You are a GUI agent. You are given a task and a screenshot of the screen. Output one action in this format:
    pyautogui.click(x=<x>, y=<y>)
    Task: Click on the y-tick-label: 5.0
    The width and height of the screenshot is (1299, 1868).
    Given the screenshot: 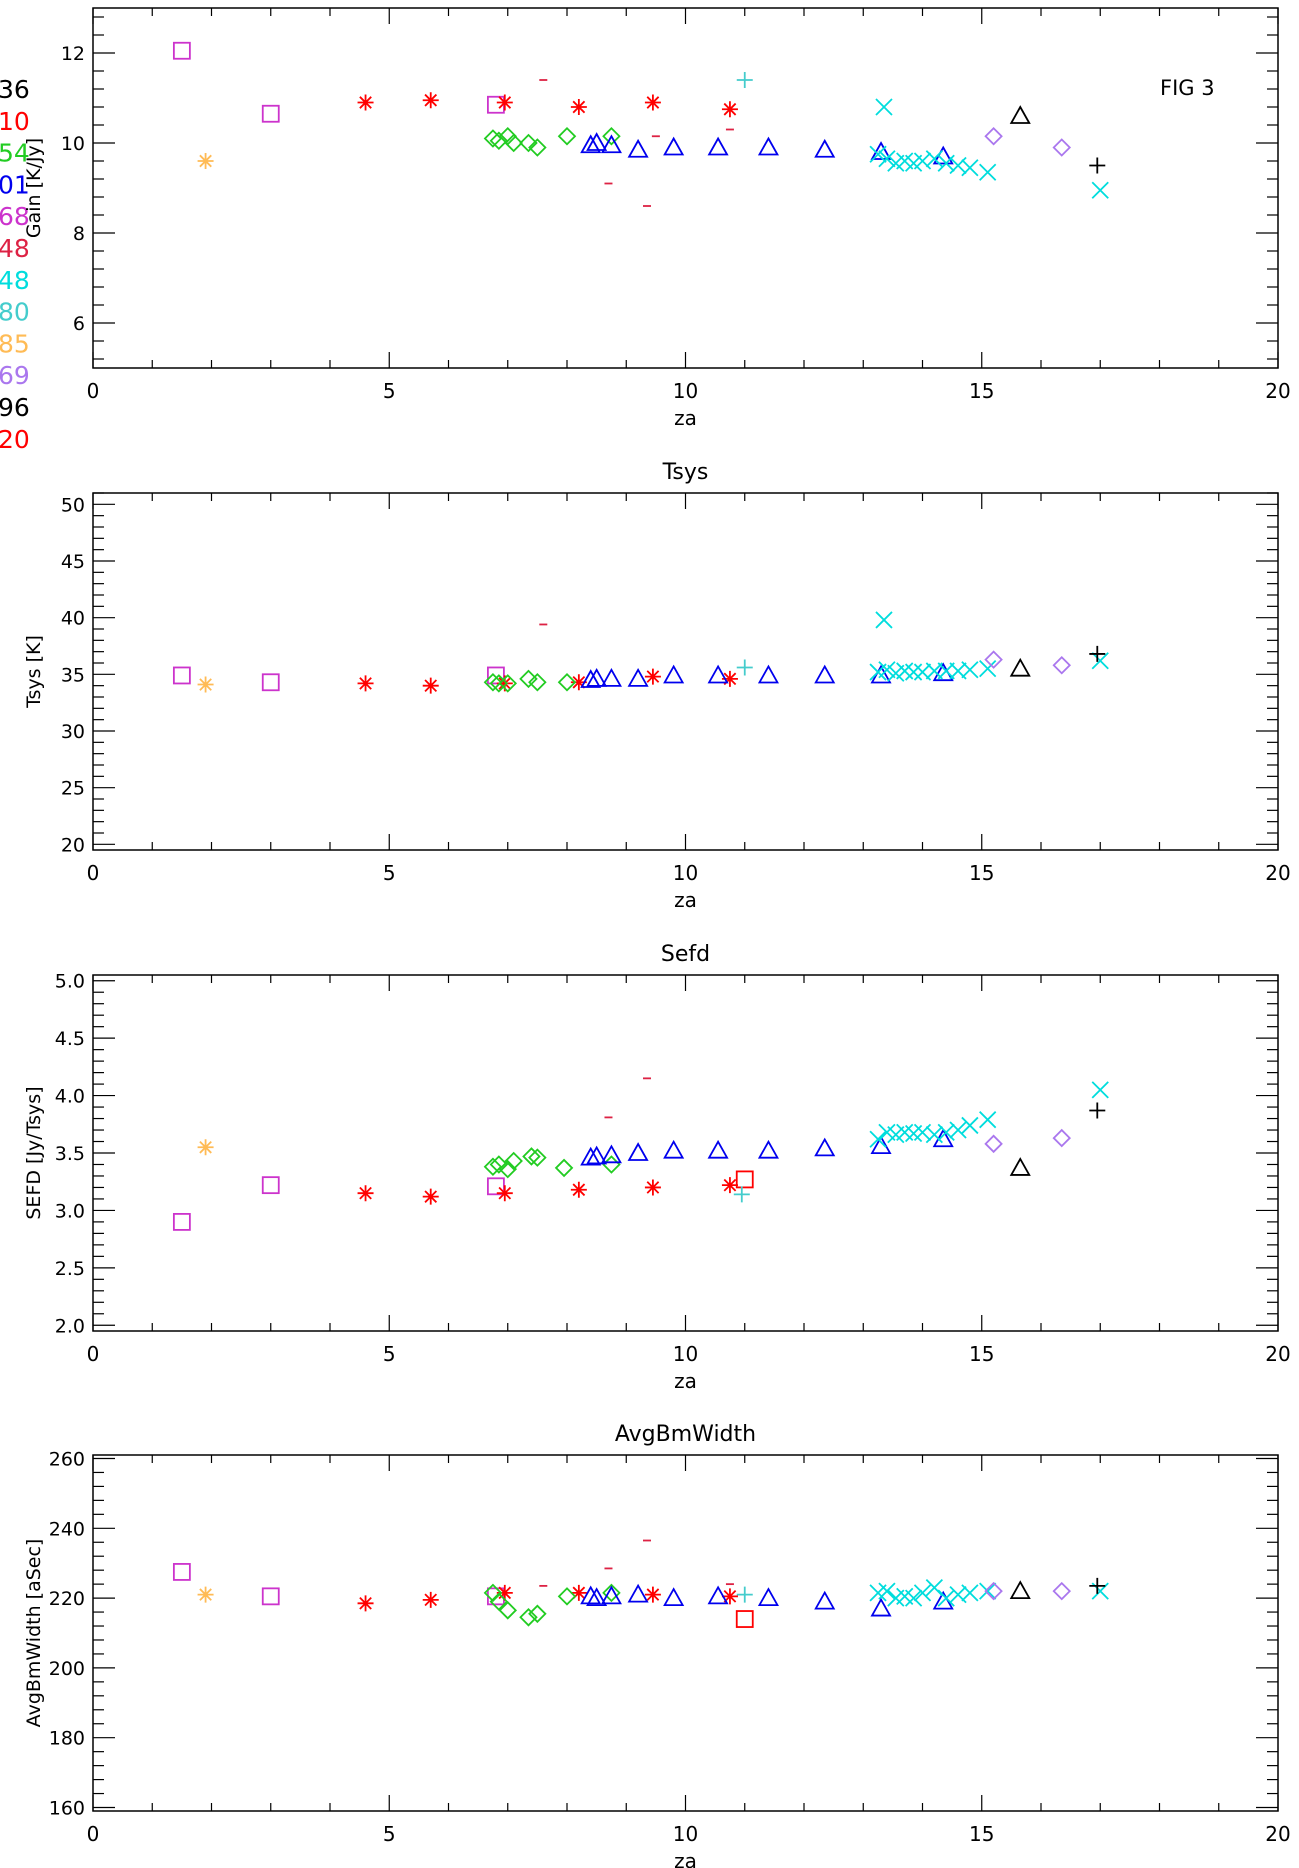 What is the action you would take?
    pyautogui.click(x=70, y=982)
    